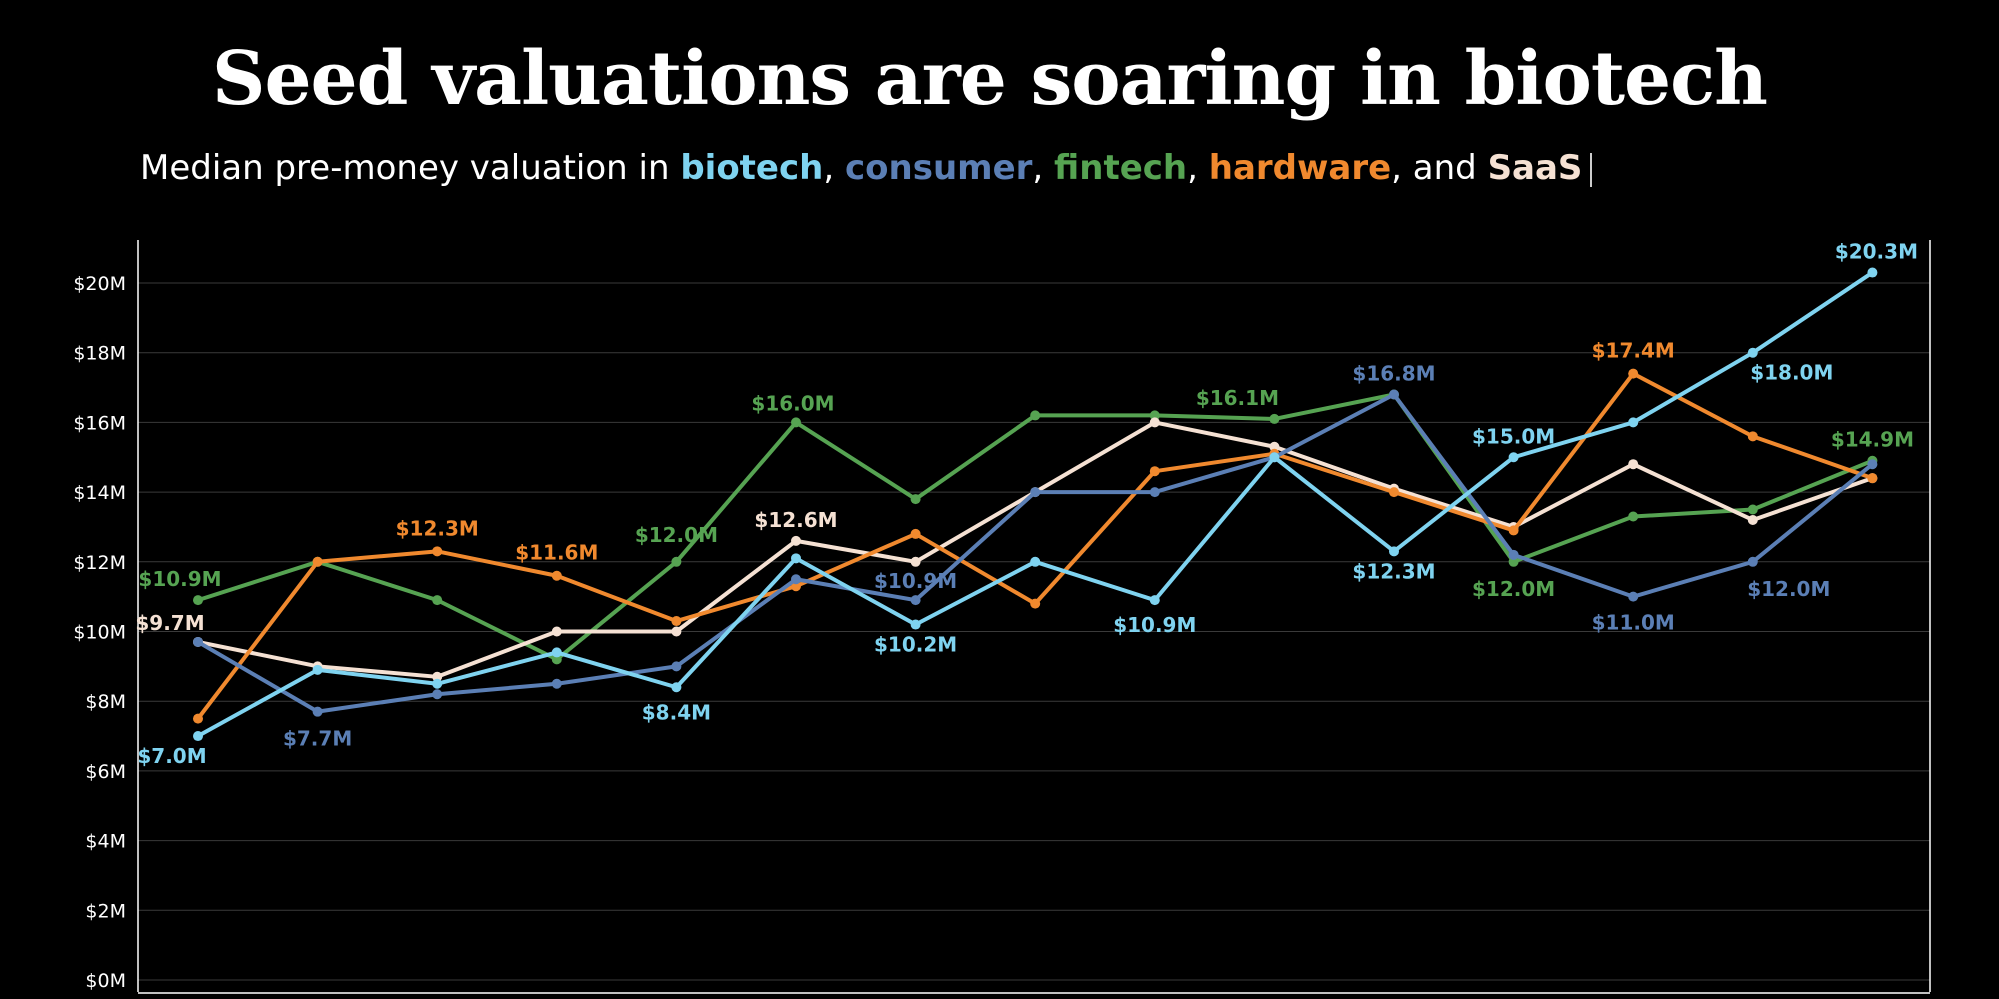 The image size is (1999, 999). Describe the element at coordinates (99, 354) in the screenshot. I see `y-tick-label: $18M` at that location.